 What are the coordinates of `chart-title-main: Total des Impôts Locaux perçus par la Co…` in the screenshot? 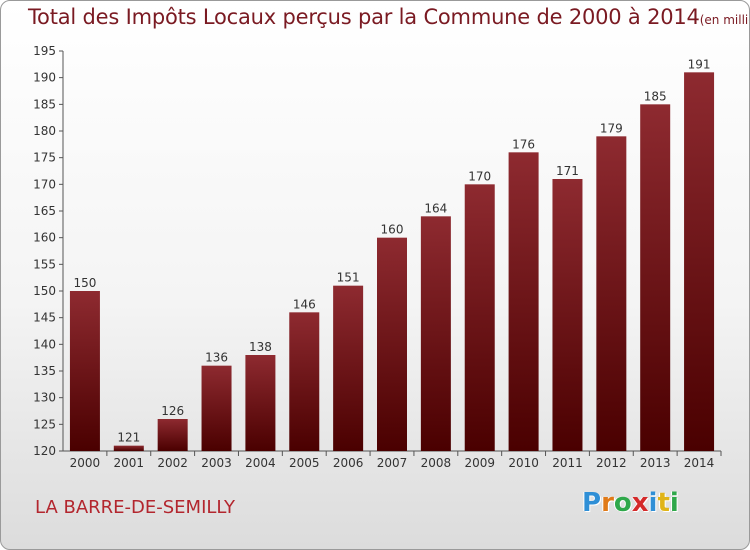 It's located at (364, 17).